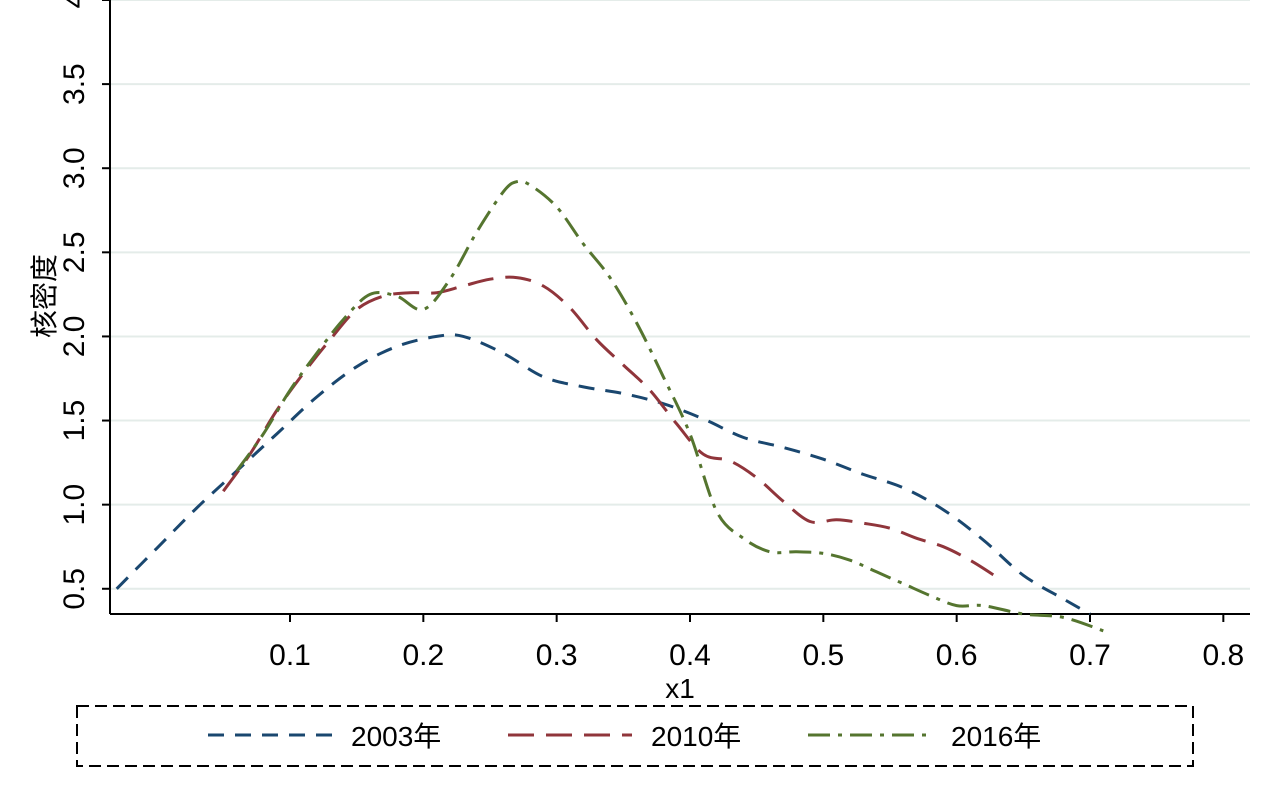 This screenshot has height=796, width=1272. I want to click on legend-label-1: 2003年, so click(396, 736).